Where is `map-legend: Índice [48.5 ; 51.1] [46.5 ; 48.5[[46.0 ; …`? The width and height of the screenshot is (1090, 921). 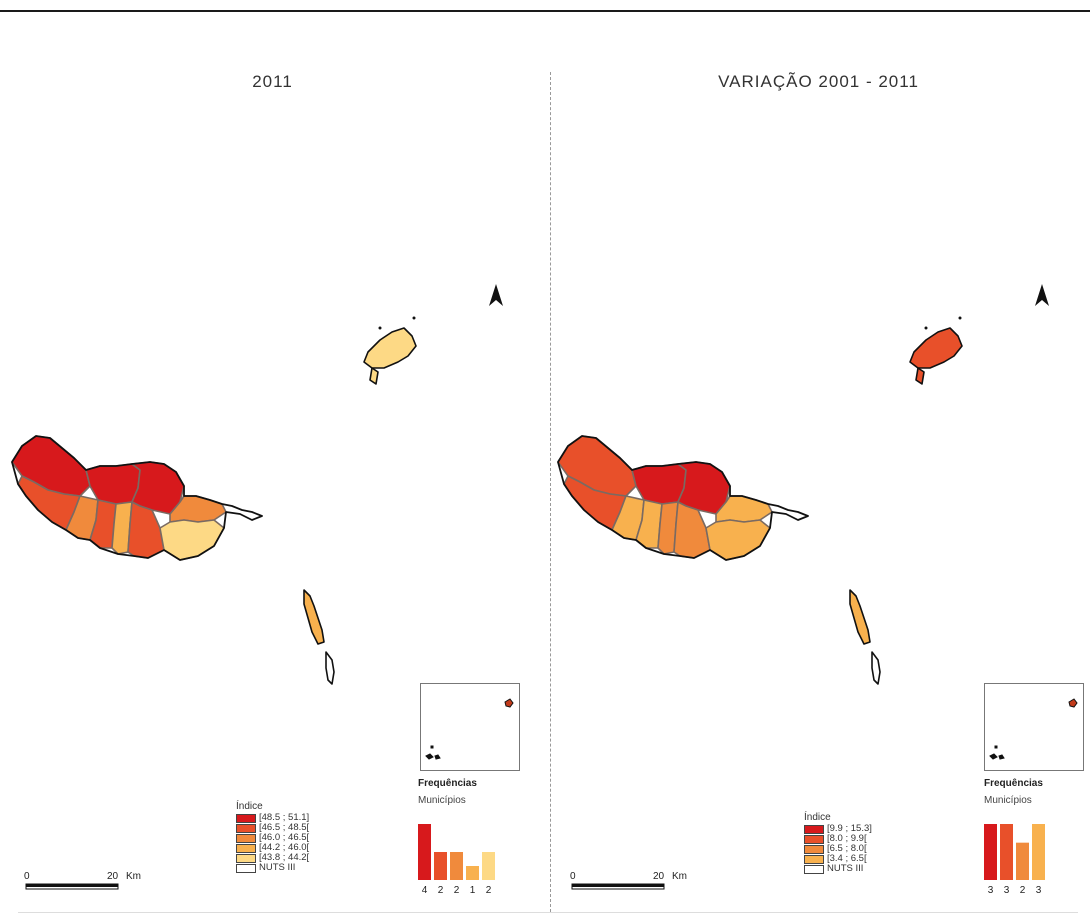 map-legend: Índice [48.5 ; 51.1] [46.5 ; 48.5[[46.0 ; … is located at coordinates (272, 837).